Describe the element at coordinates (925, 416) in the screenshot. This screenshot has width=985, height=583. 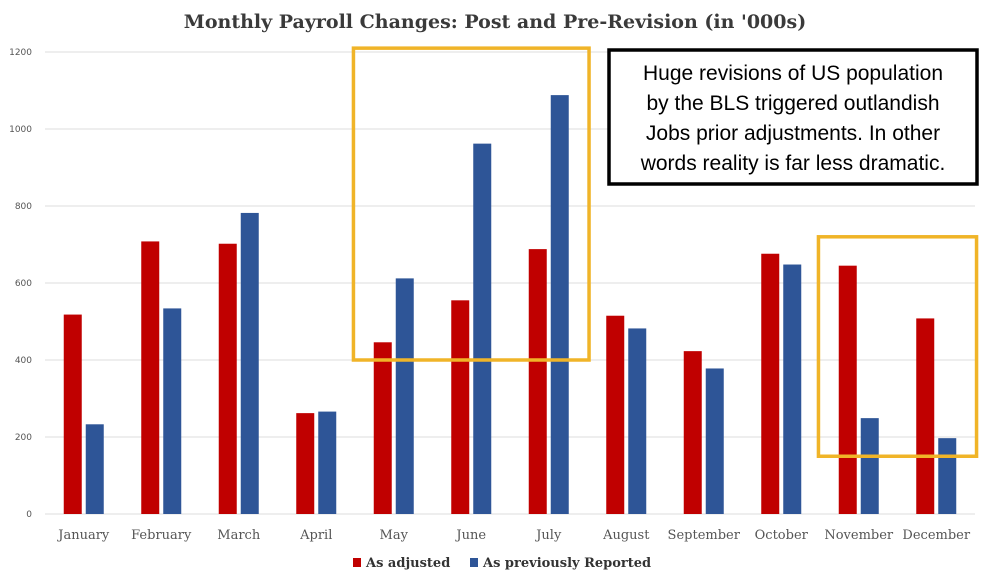
I see `bar-as-adjusted-december` at that location.